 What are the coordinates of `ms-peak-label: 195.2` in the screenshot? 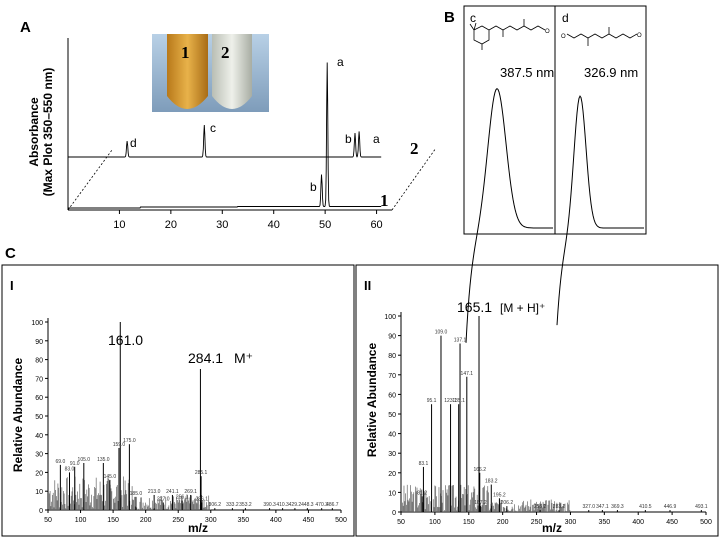 It's located at (499, 495).